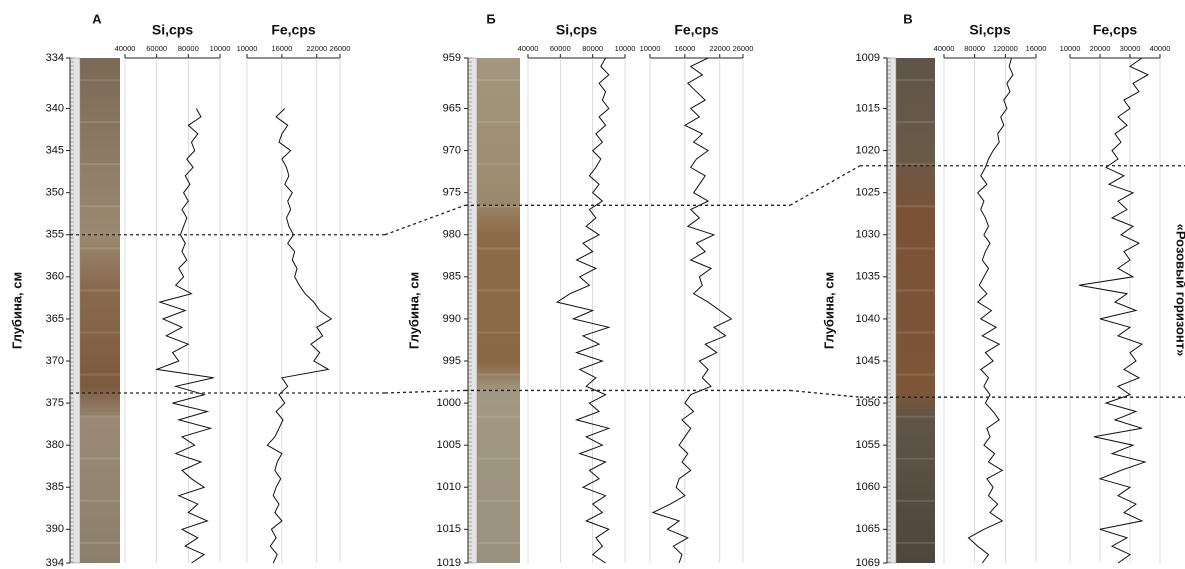 The height and width of the screenshot is (569, 1185). I want to click on y-tick-label: 1055, so click(868, 445).